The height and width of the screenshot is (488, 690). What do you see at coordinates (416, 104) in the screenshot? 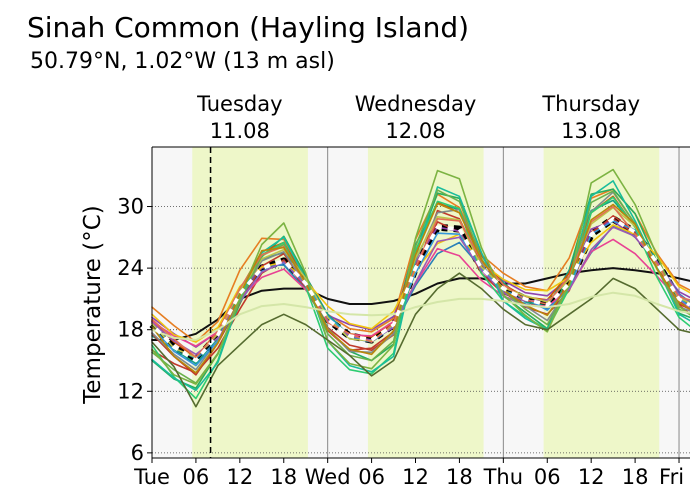
I see `day-header-weekday: Wednesday` at bounding box center [416, 104].